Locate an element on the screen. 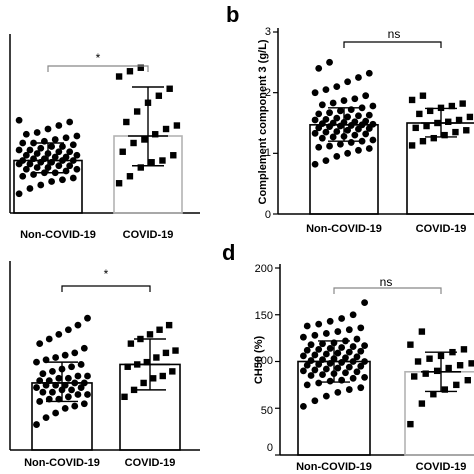 This screenshot has height=474, width=474. panel-d-tick-2: 100 is located at coordinates (264, 361).